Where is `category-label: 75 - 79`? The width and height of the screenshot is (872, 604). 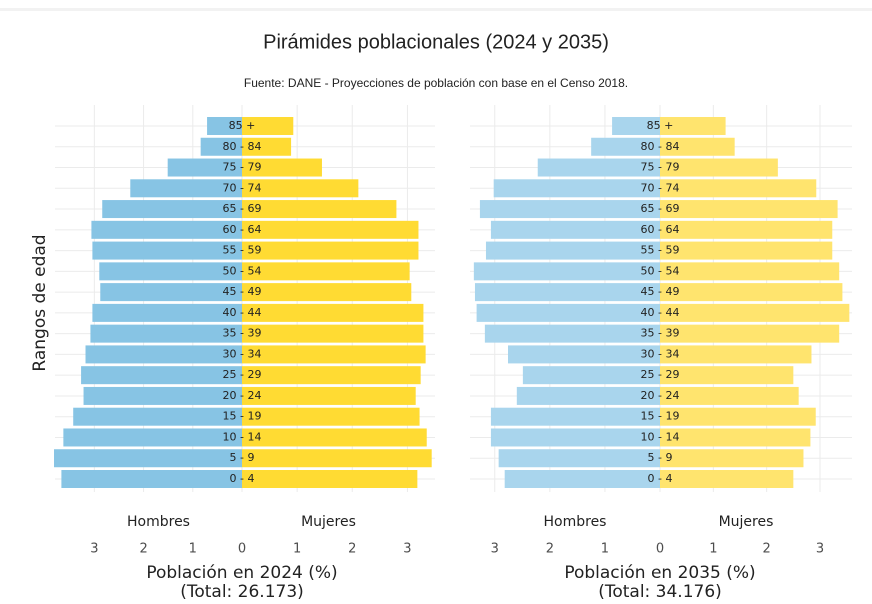 category-label: 75 - 79 is located at coordinates (660, 167).